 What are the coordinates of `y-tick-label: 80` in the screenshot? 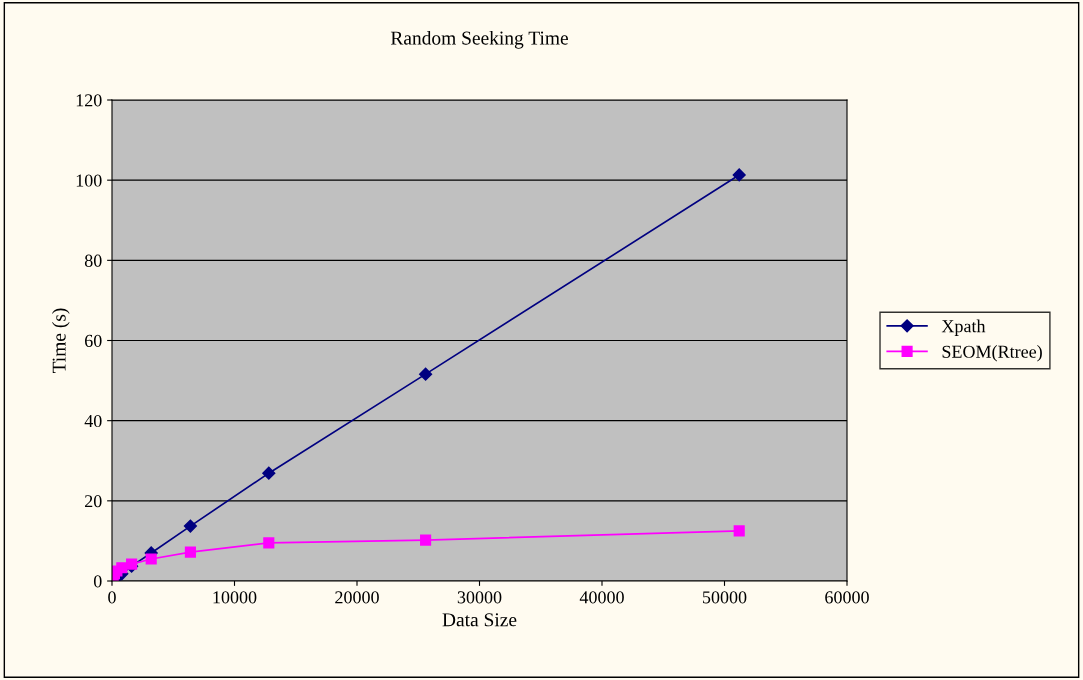 It's located at (93, 260).